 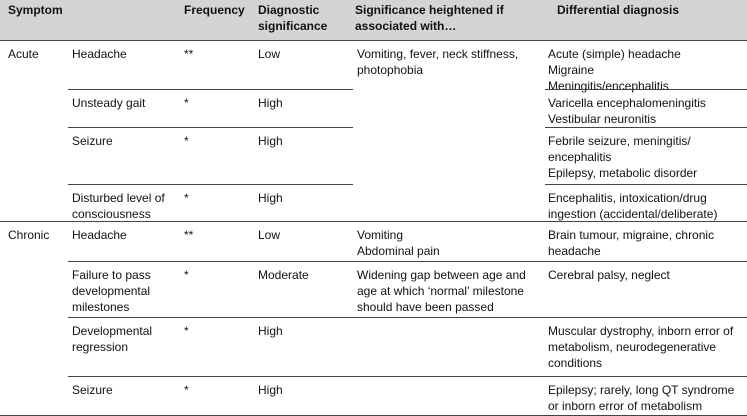 I want to click on cell-line: Encephalitis, intoxication/drug, so click(x=627, y=198).